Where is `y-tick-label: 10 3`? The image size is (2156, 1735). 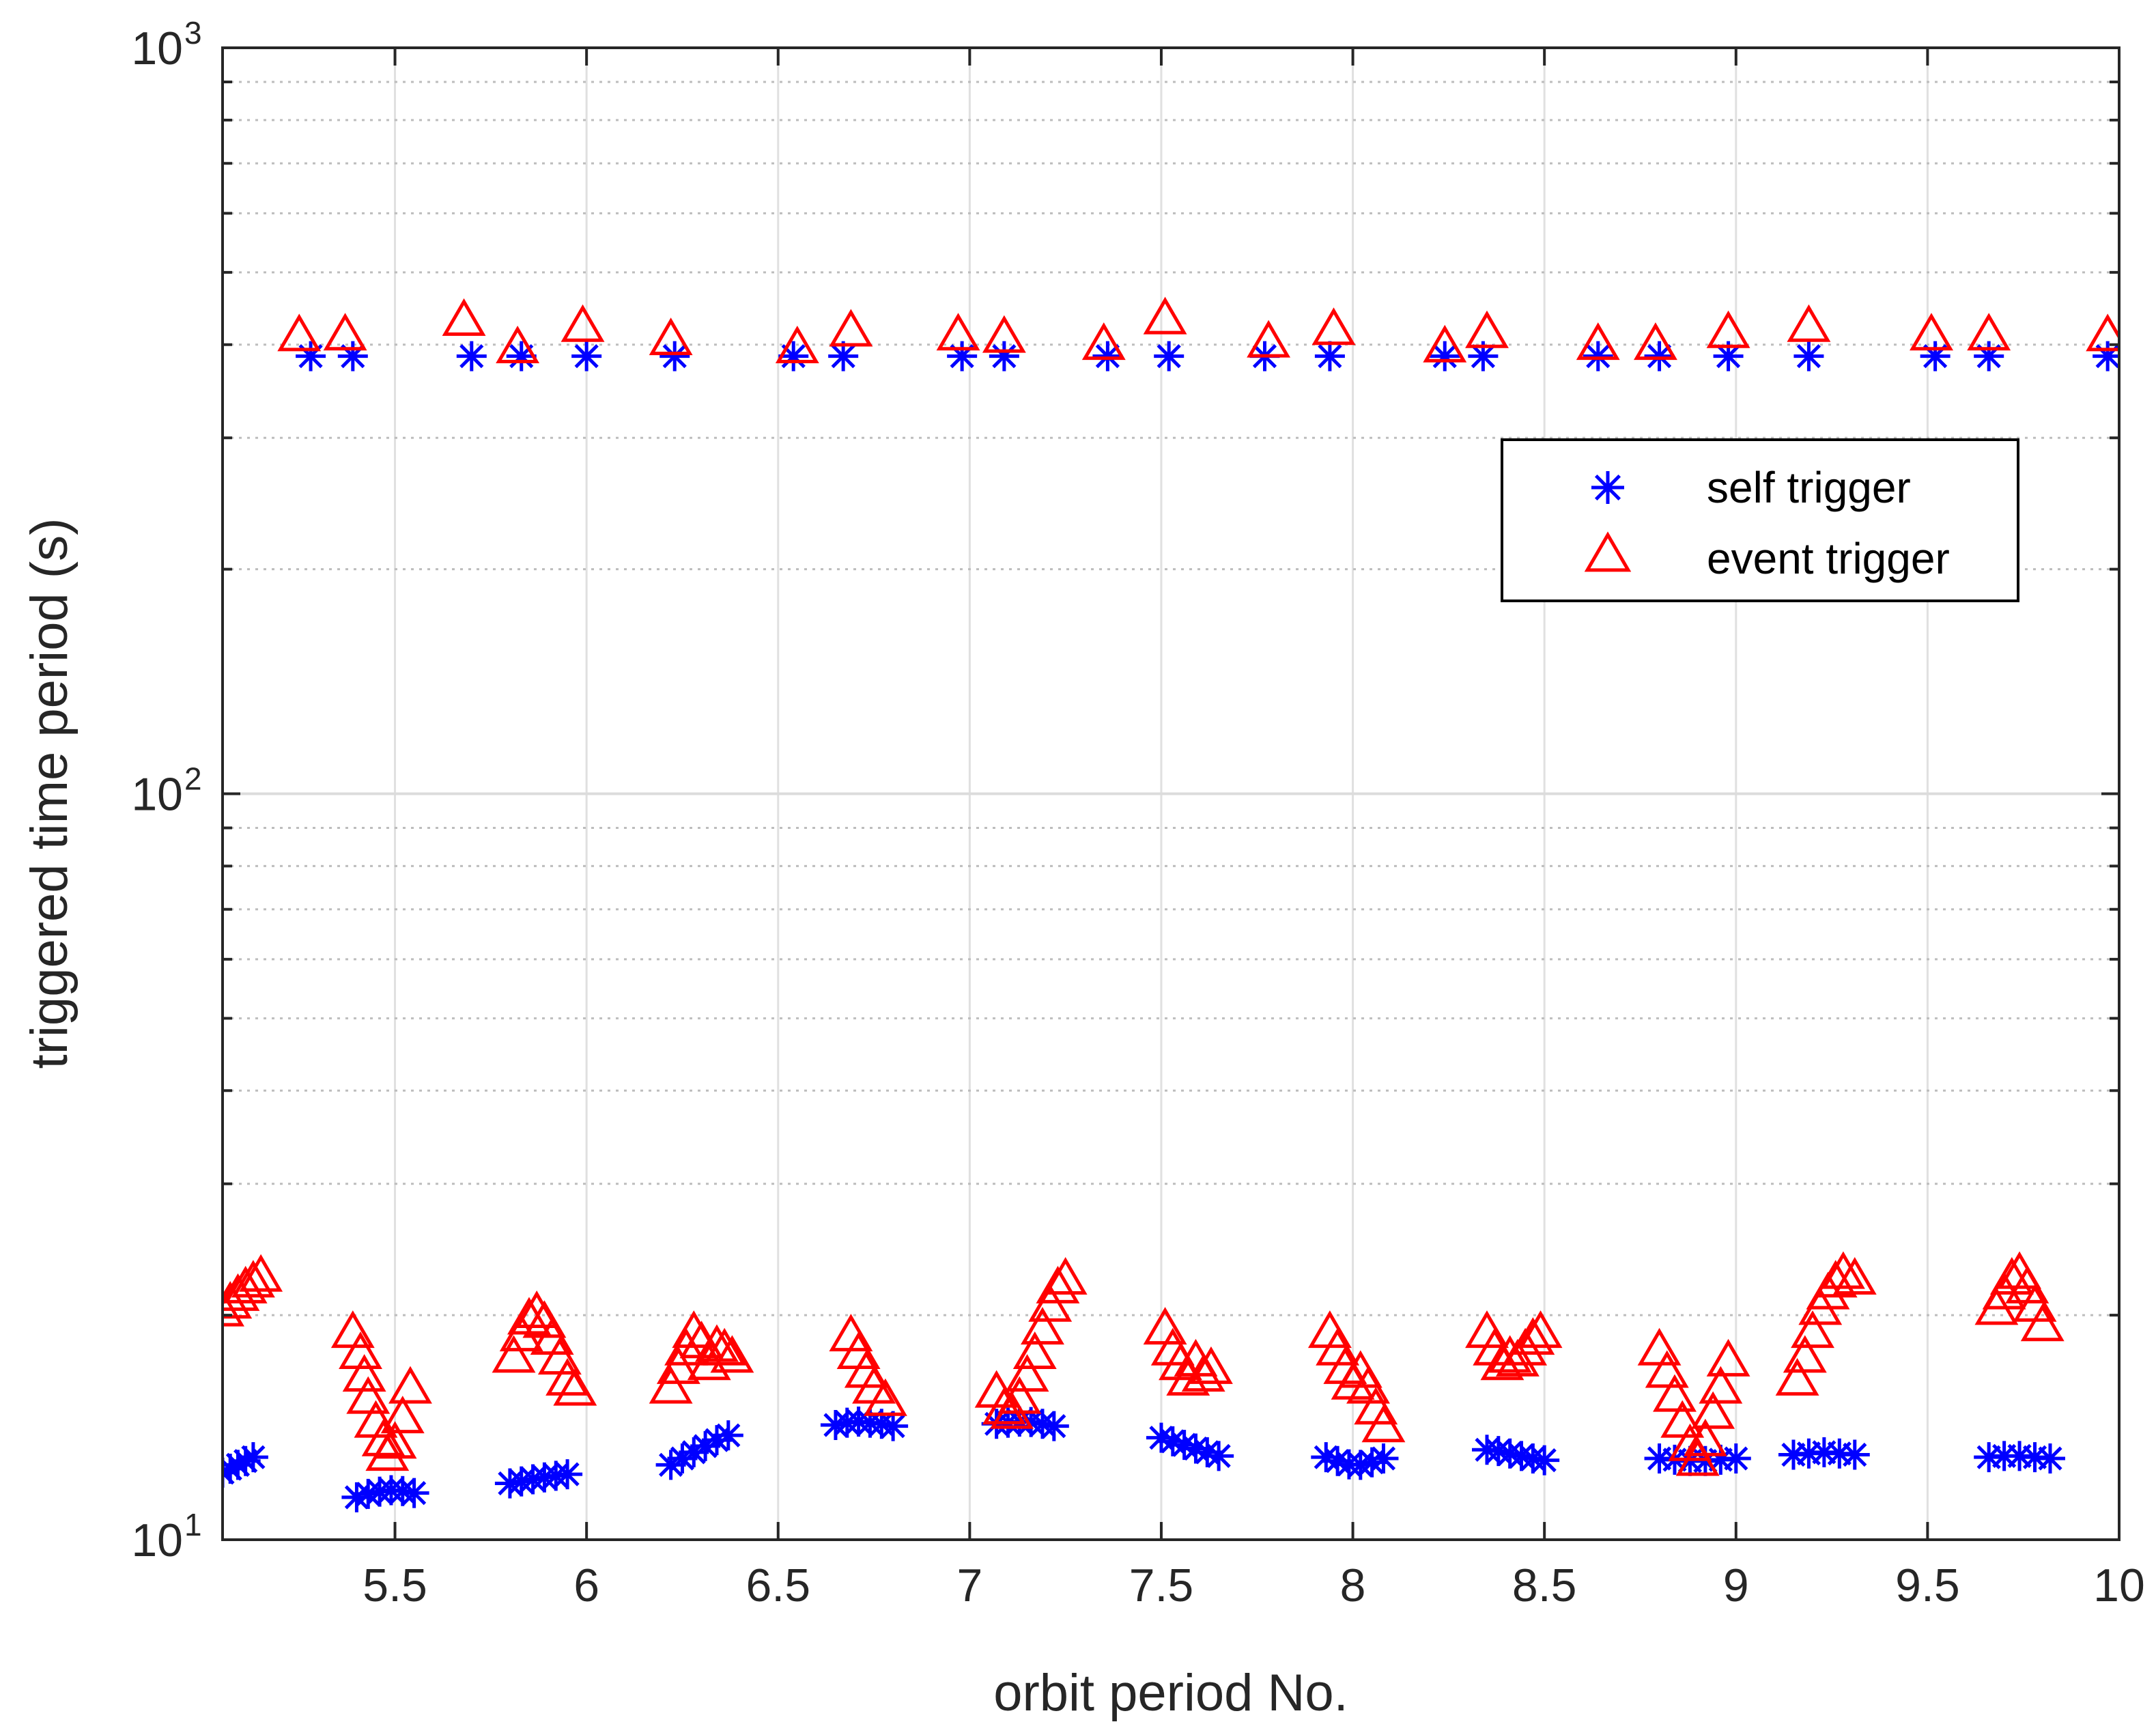
y-tick-label: 10 3 is located at coordinates (166, 44).